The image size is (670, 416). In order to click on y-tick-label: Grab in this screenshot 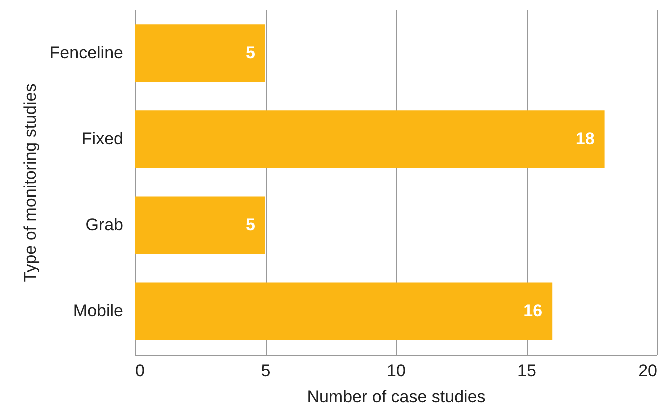, I will do `click(105, 225)`.